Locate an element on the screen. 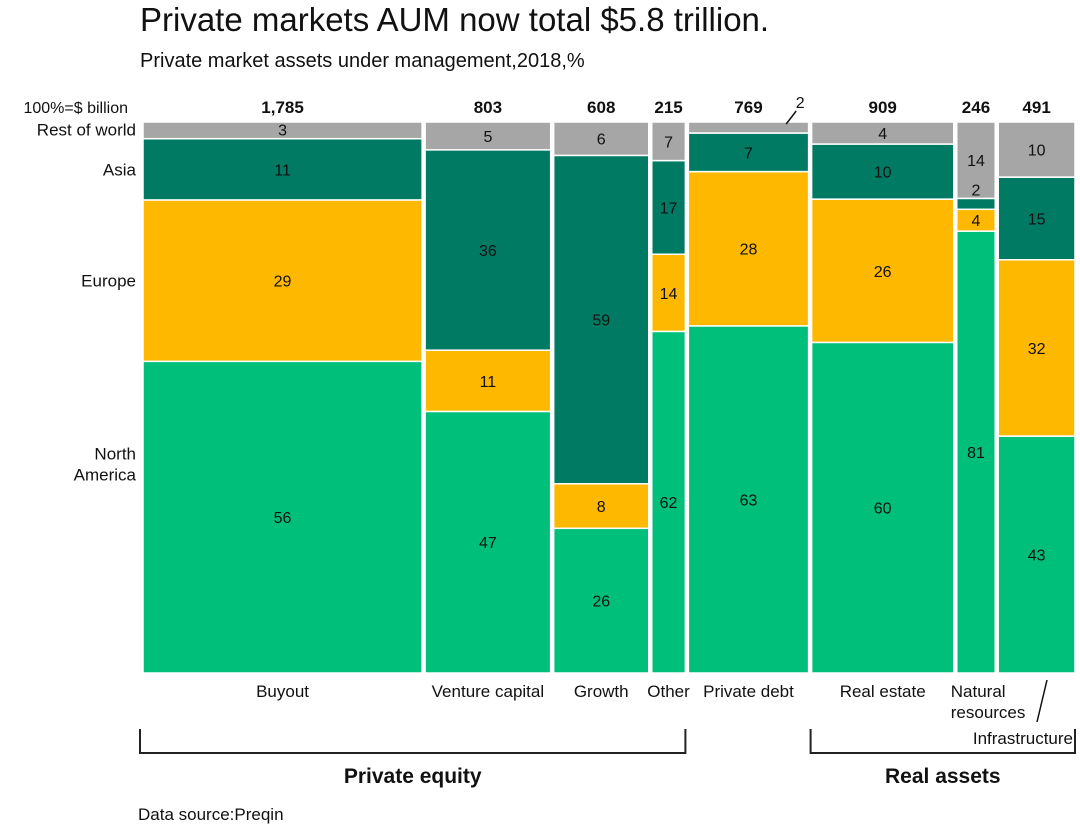  data-label-buyout-north-america: 56 is located at coordinates (283, 518).